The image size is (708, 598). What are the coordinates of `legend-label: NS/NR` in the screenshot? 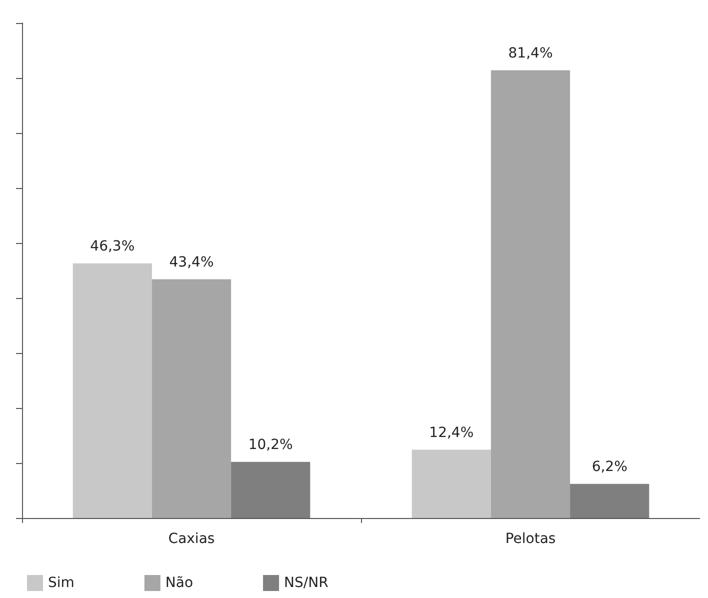 It's located at (306, 583).